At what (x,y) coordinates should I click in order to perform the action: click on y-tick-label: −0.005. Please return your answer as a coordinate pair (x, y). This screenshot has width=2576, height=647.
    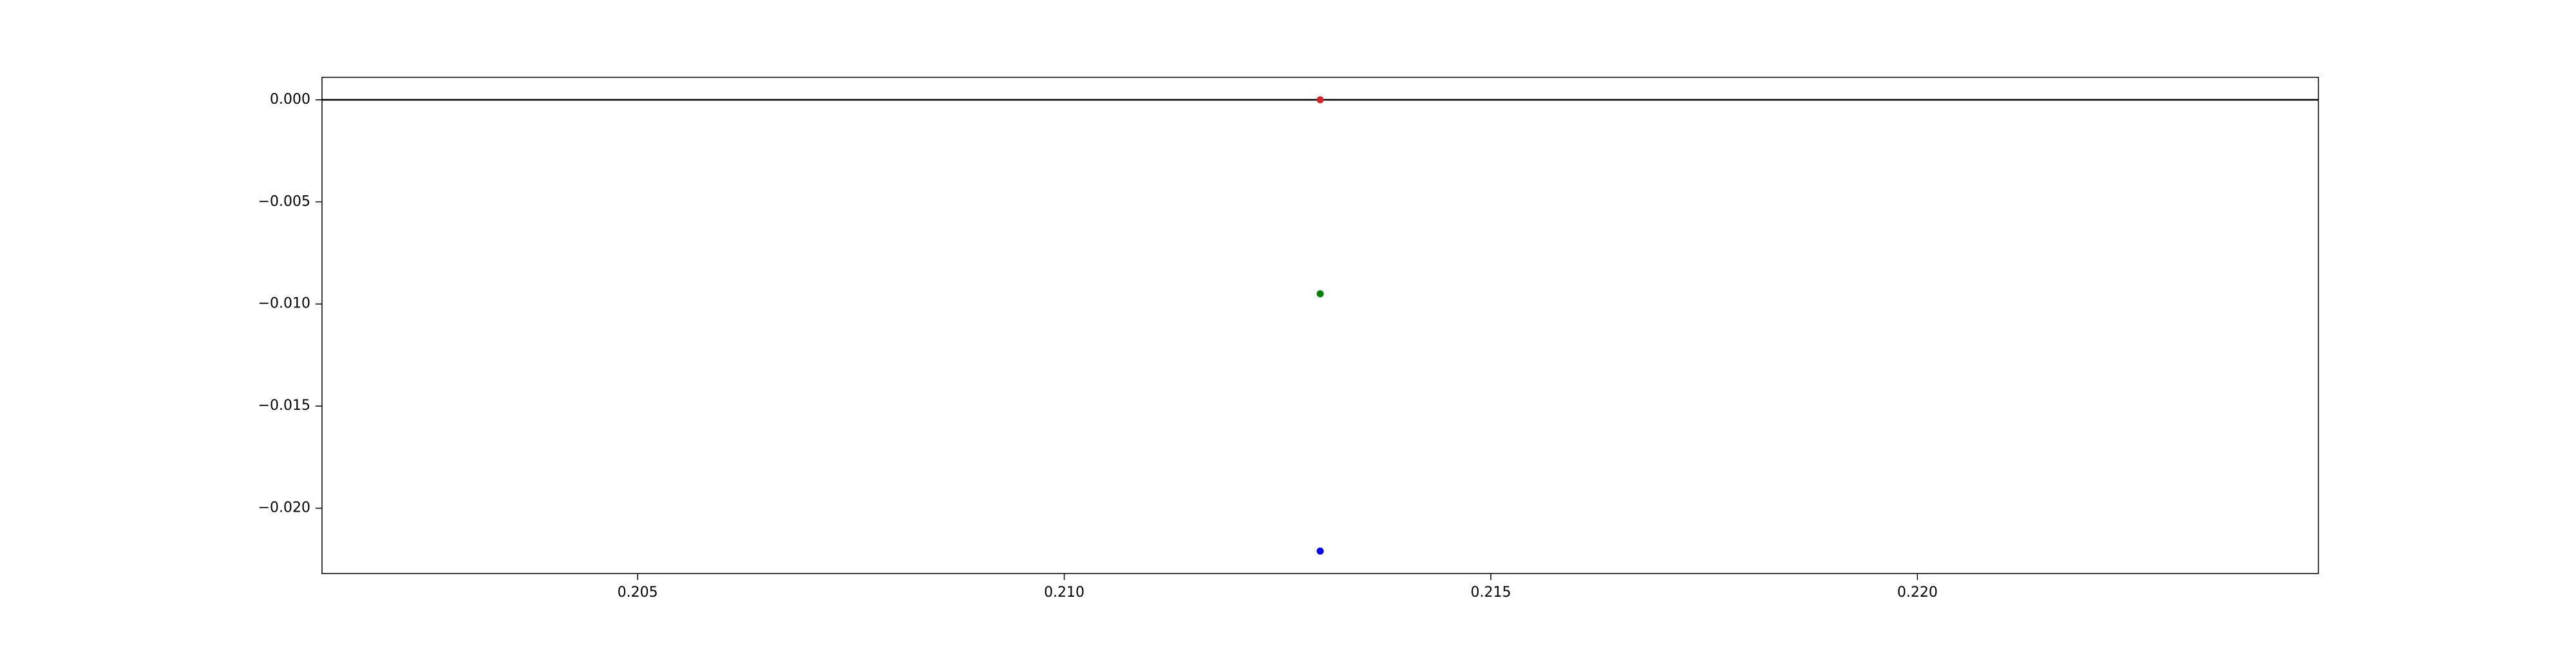
    Looking at the image, I should click on (284, 201).